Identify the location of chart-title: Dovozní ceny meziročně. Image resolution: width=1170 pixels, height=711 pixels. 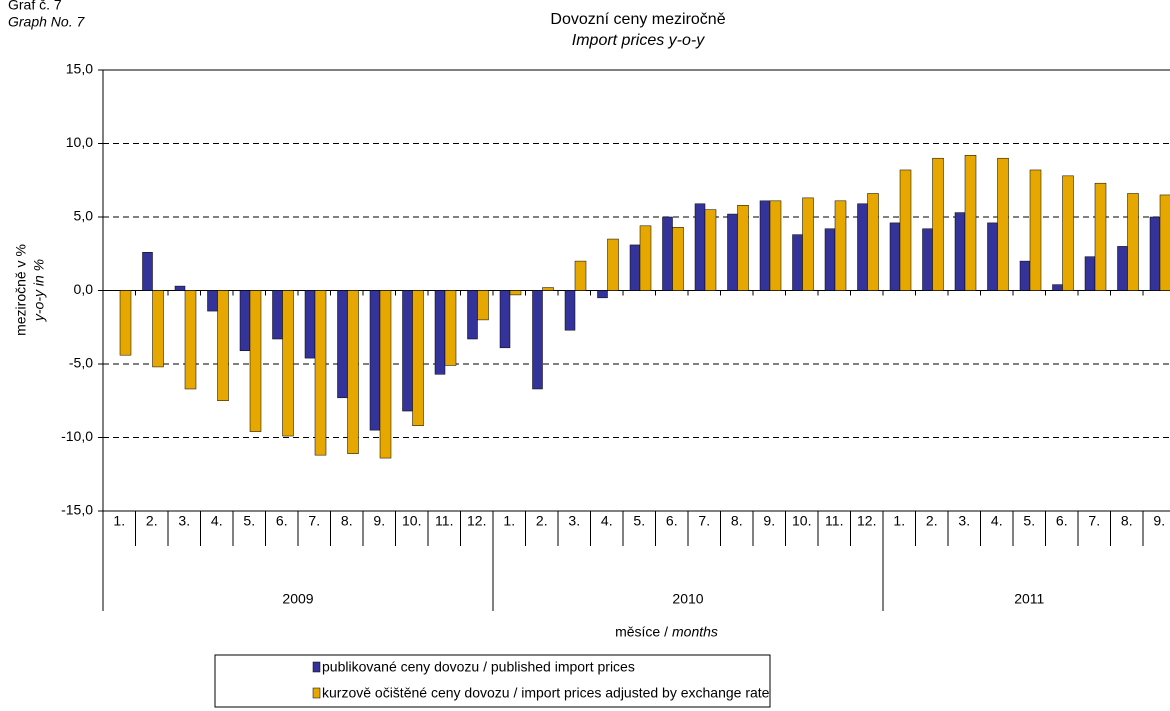
(637, 19).